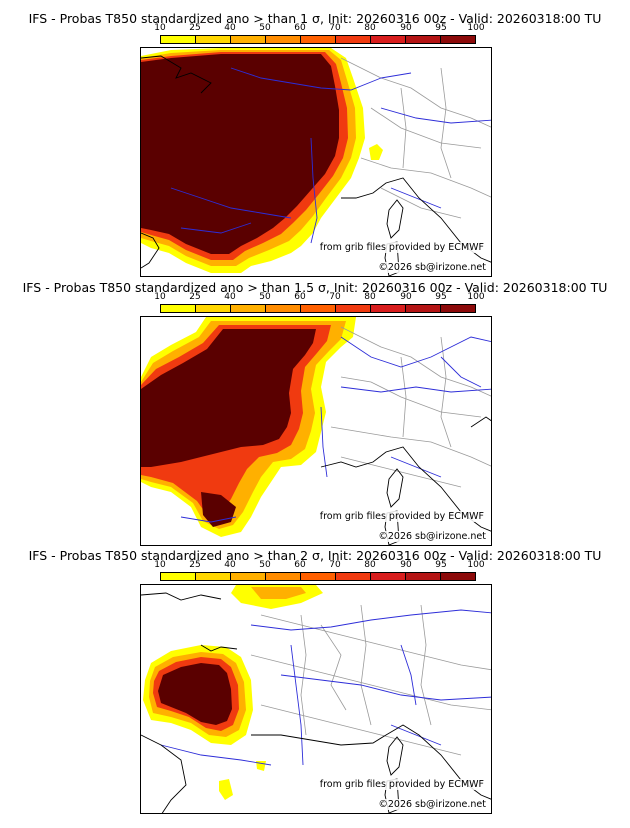  Describe the element at coordinates (376, 152) in the screenshot. I see `prob-patch-alps` at that location.